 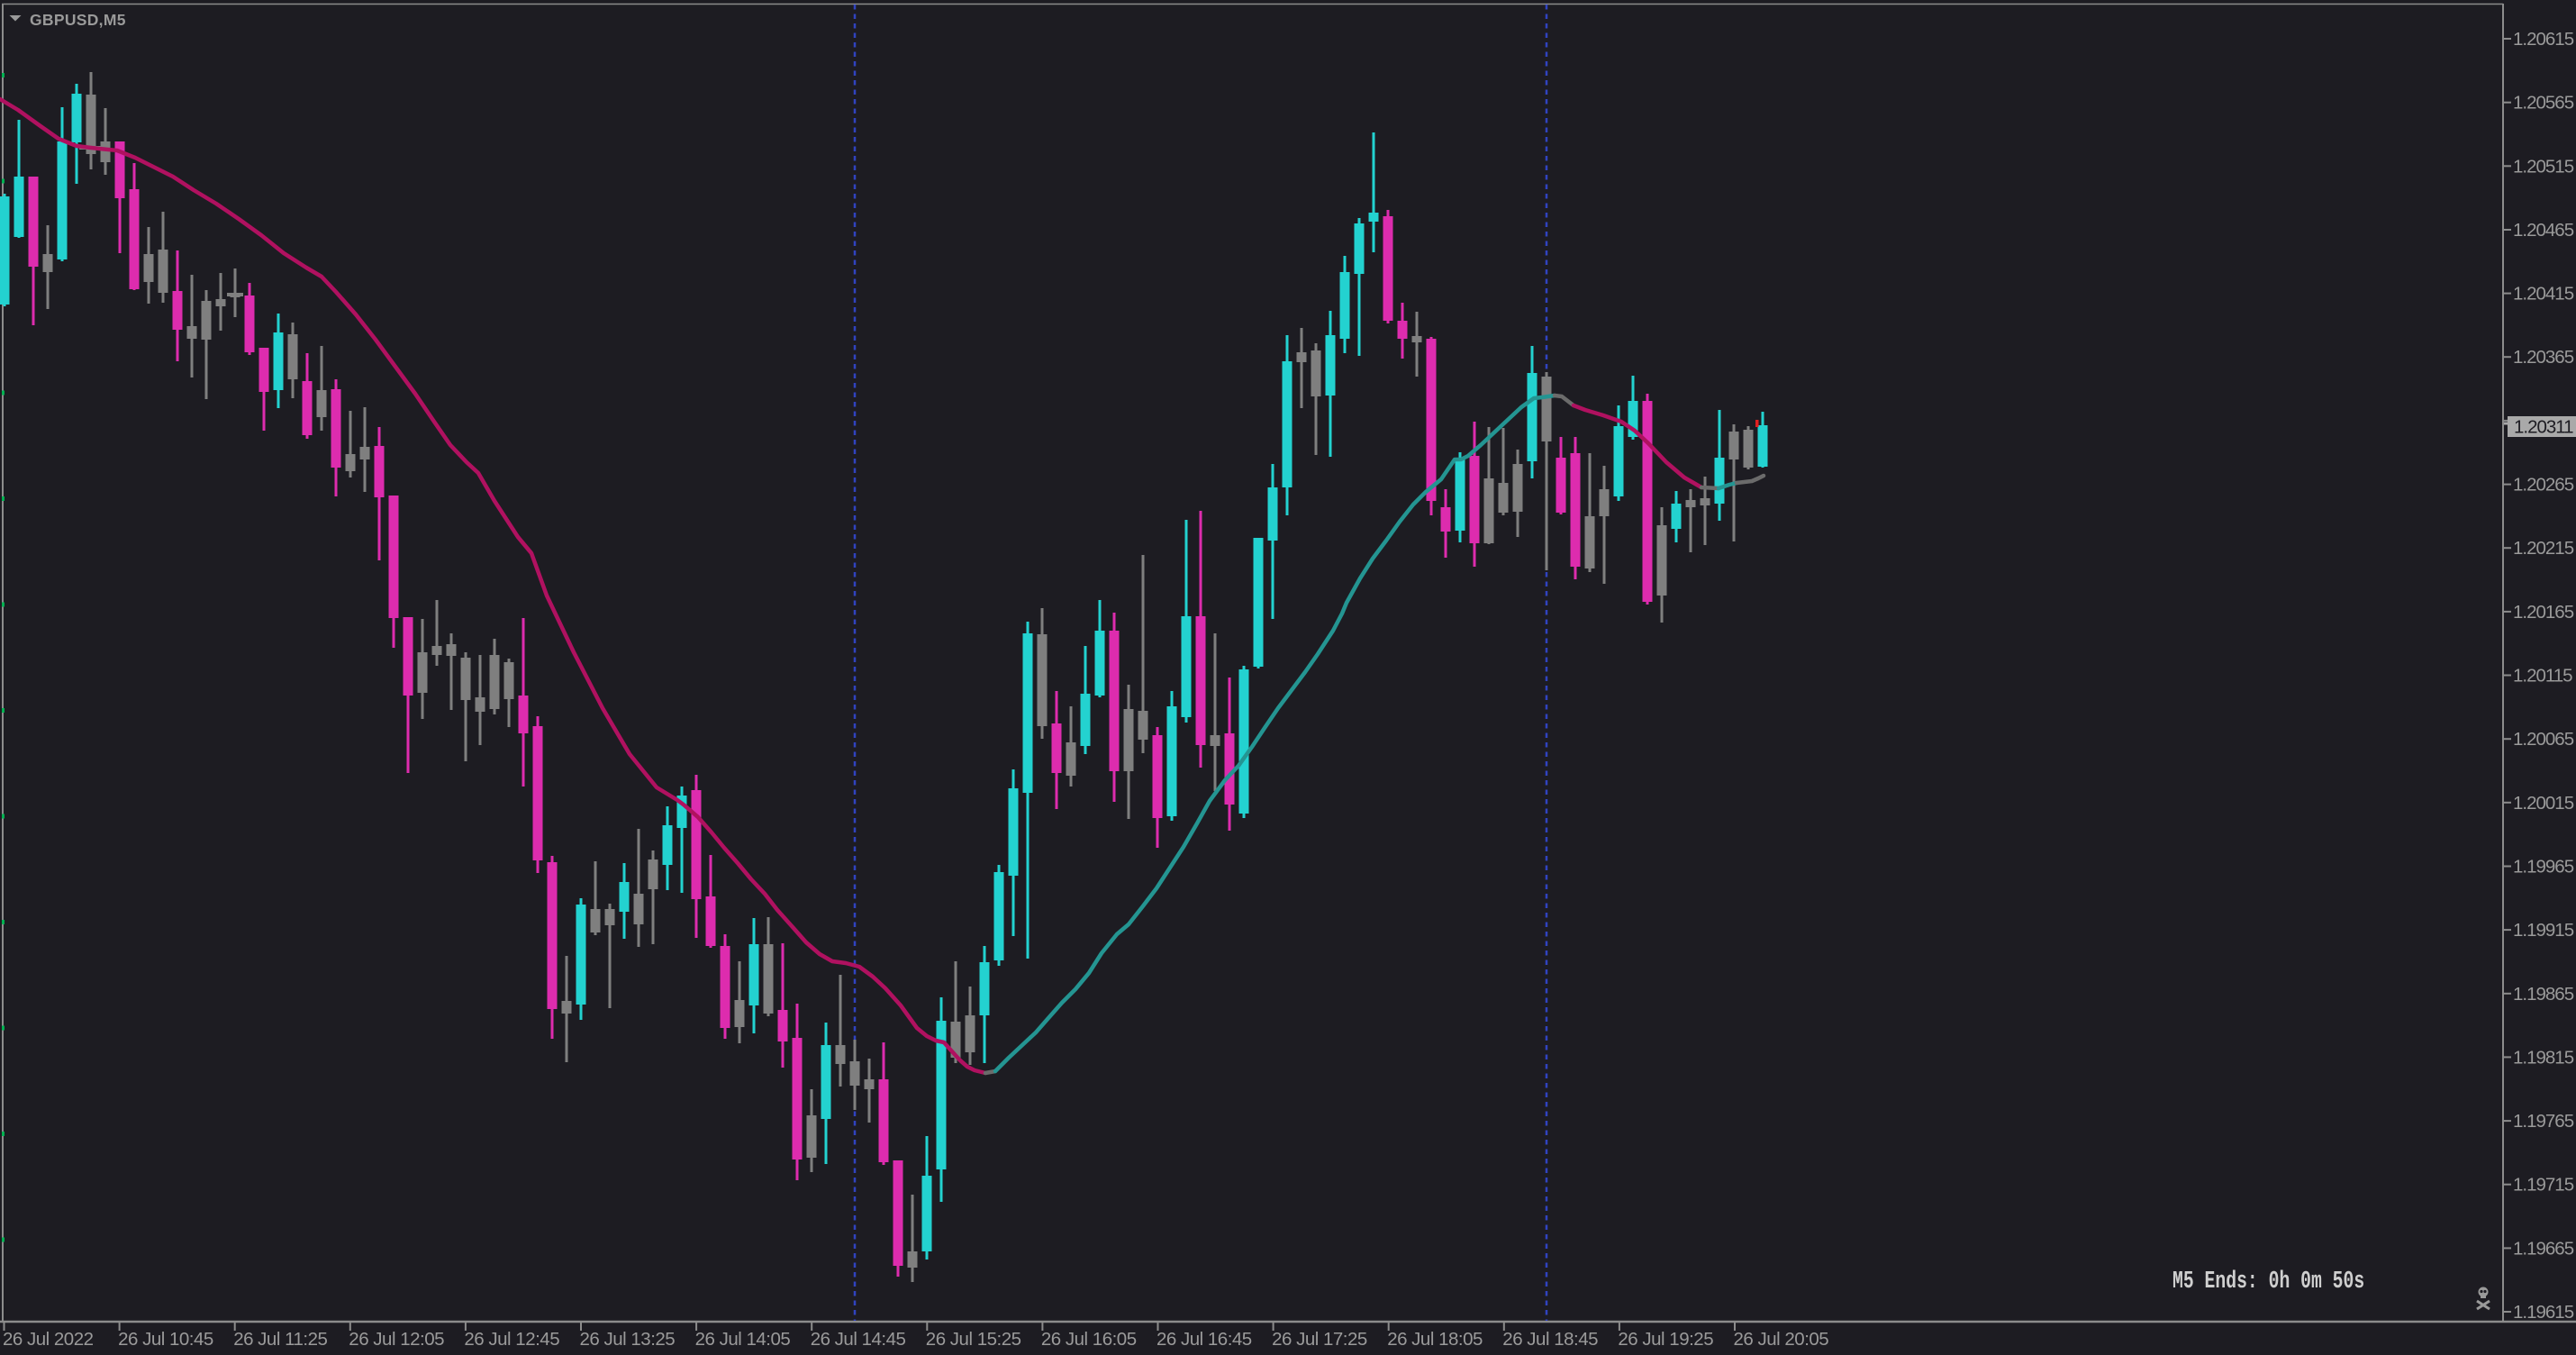 What do you see at coordinates (165, 1339) in the screenshot?
I see `svg-text: 26 Jul 10:45` at bounding box center [165, 1339].